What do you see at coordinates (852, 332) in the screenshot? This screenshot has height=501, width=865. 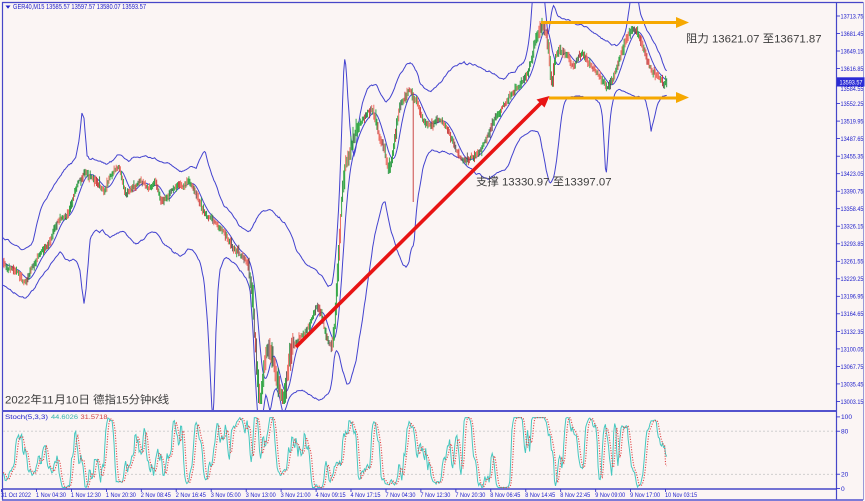 I see `svg-text: 13132.35` at bounding box center [852, 332].